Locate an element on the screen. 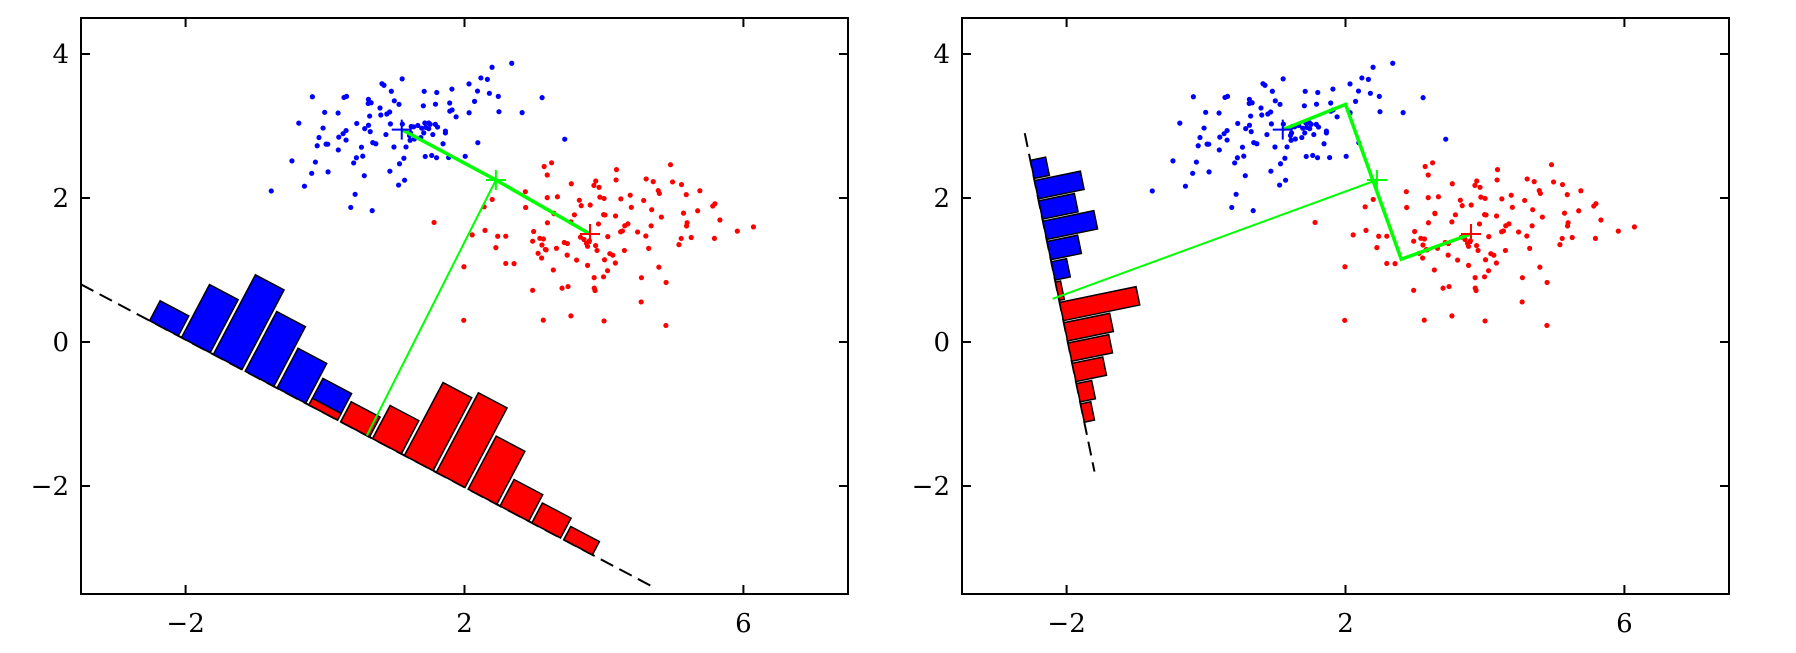 The width and height of the screenshot is (1796, 653). y-tick-label: −2 is located at coordinates (50, 487).